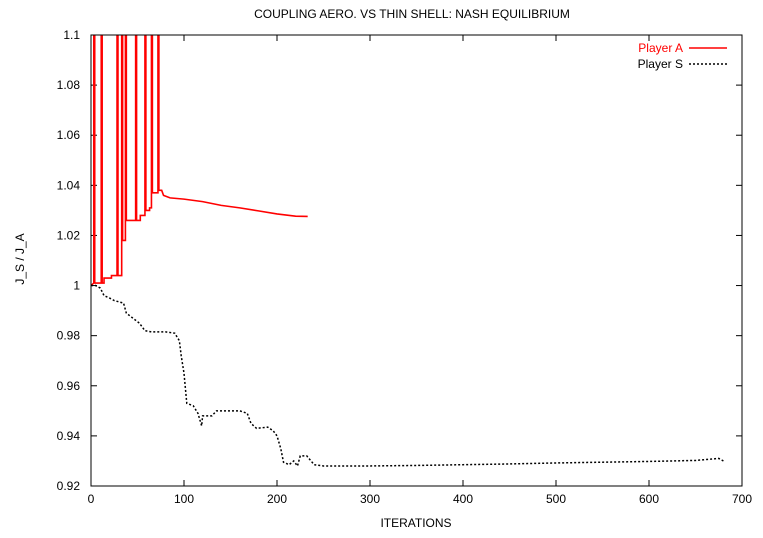 Image resolution: width=763 pixels, height=538 pixels. I want to click on y-tick-label: 0.96, so click(69, 386).